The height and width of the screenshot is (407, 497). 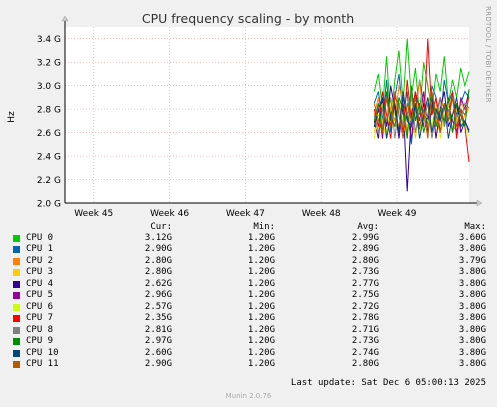 I want to click on x-tick-label: Week 48, so click(x=321, y=214).